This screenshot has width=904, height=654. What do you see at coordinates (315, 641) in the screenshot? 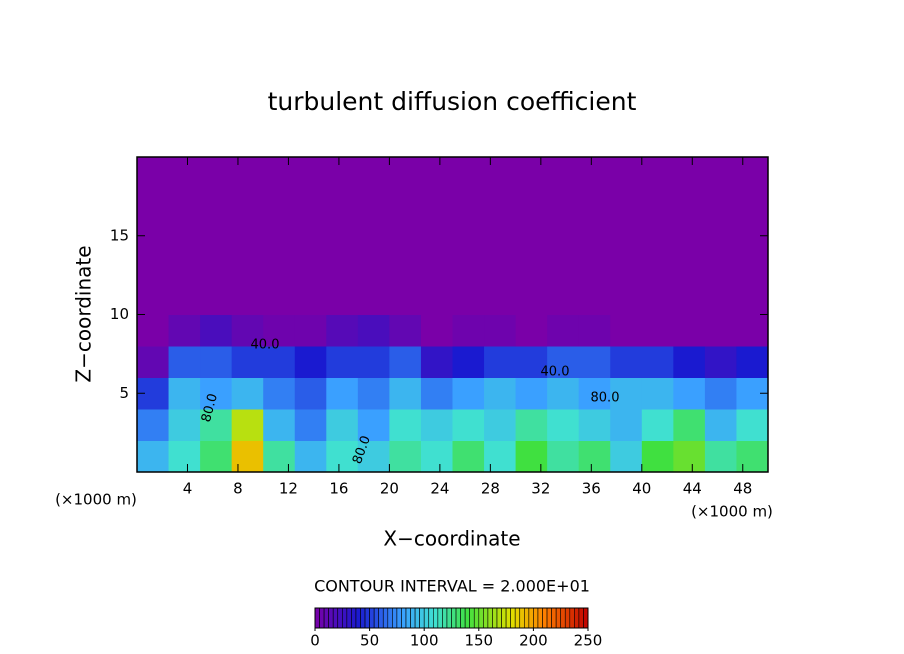
I see `colorbar-tick-label: 0` at bounding box center [315, 641].